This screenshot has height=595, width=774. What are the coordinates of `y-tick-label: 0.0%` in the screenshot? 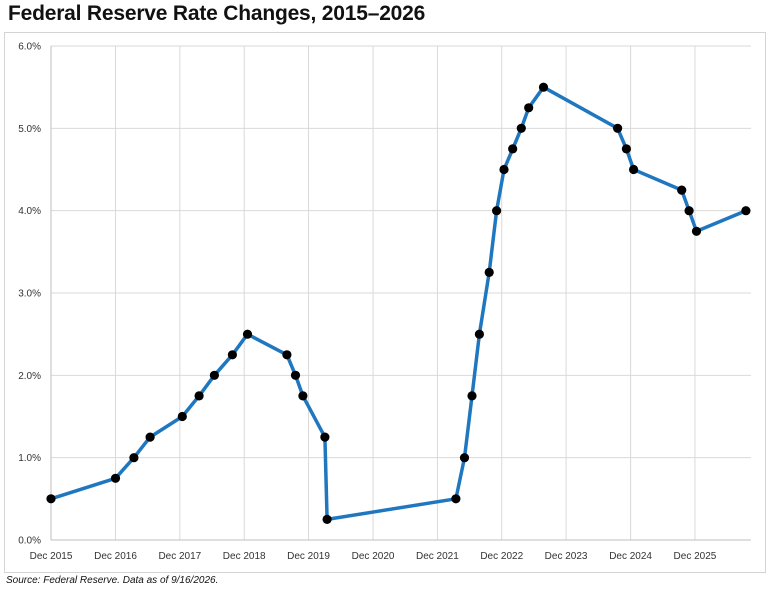 It's located at (29, 541).